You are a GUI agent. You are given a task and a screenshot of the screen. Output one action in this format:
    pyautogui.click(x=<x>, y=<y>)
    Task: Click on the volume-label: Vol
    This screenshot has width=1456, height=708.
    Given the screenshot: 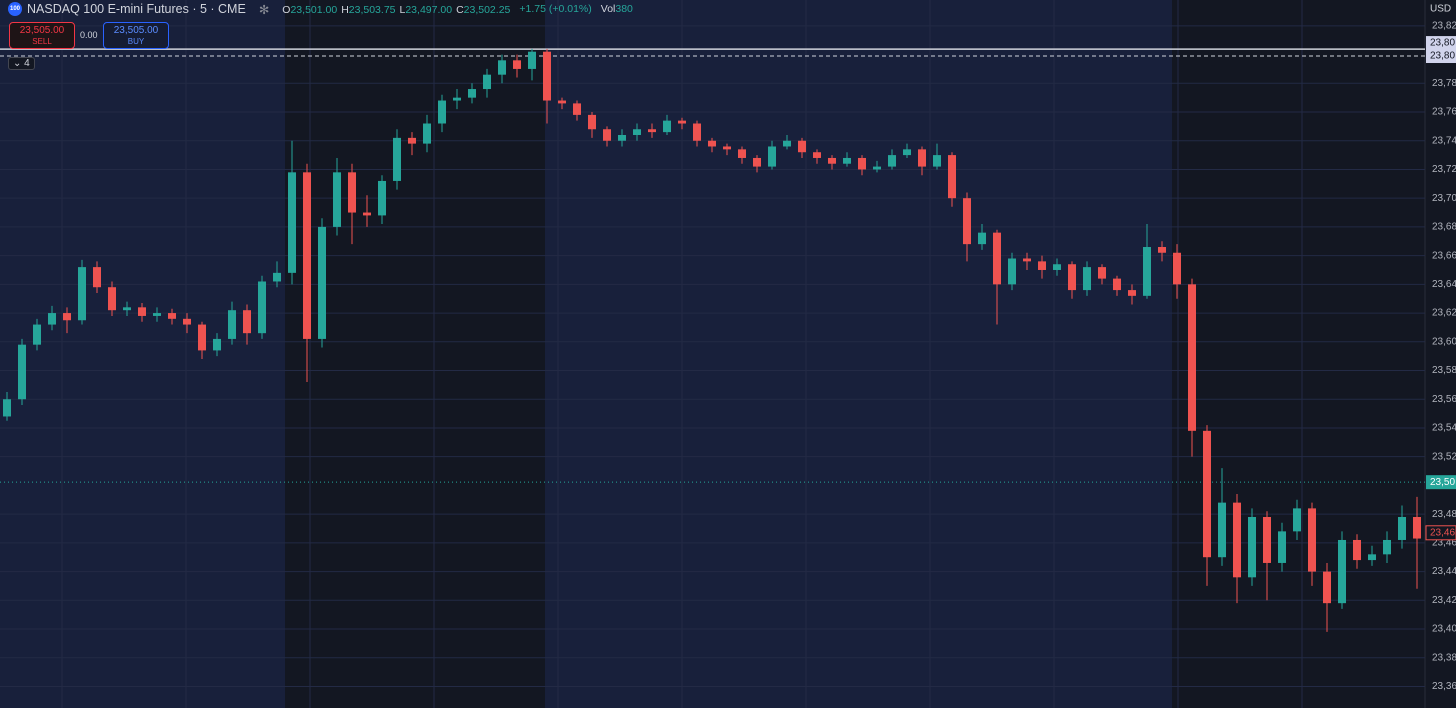 What is the action you would take?
    pyautogui.click(x=608, y=9)
    